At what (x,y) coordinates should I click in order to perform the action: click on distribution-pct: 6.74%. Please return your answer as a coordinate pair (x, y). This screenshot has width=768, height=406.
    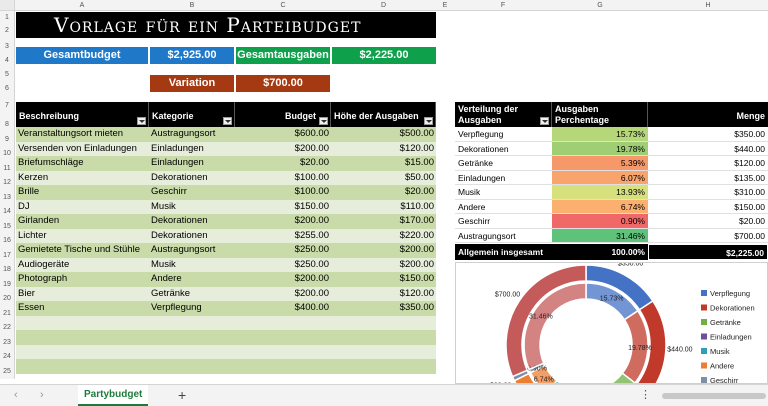
    Looking at the image, I should click on (600, 206).